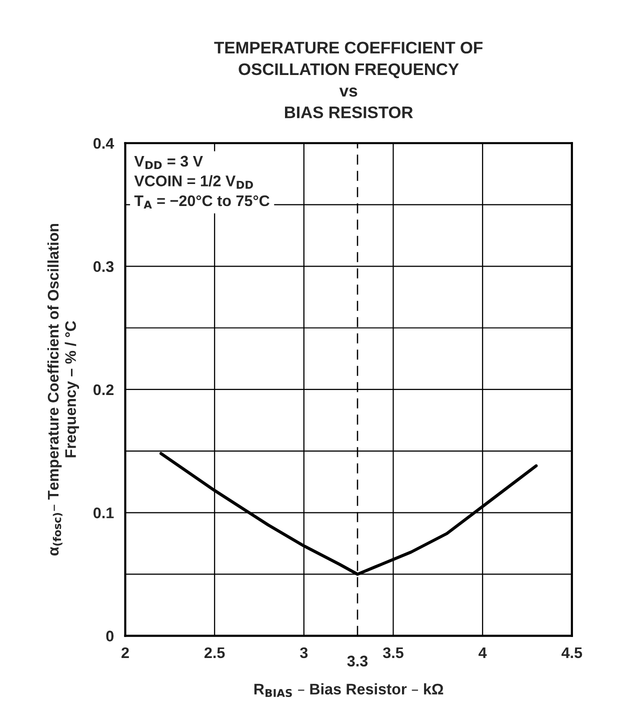 The image size is (639, 712). What do you see at coordinates (349, 690) in the screenshot?
I see `x-axis-title: R$_{BIAS}$ – Bias Resistor – kΩ` at bounding box center [349, 690].